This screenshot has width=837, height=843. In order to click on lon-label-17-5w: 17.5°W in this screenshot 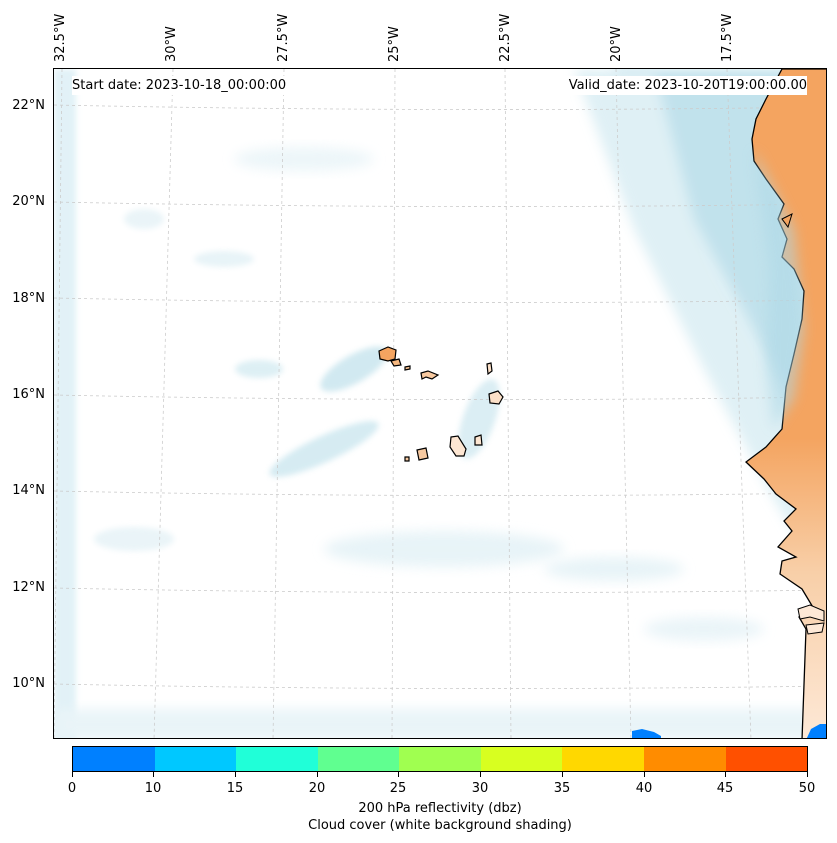, I will do `click(727, 37)`.